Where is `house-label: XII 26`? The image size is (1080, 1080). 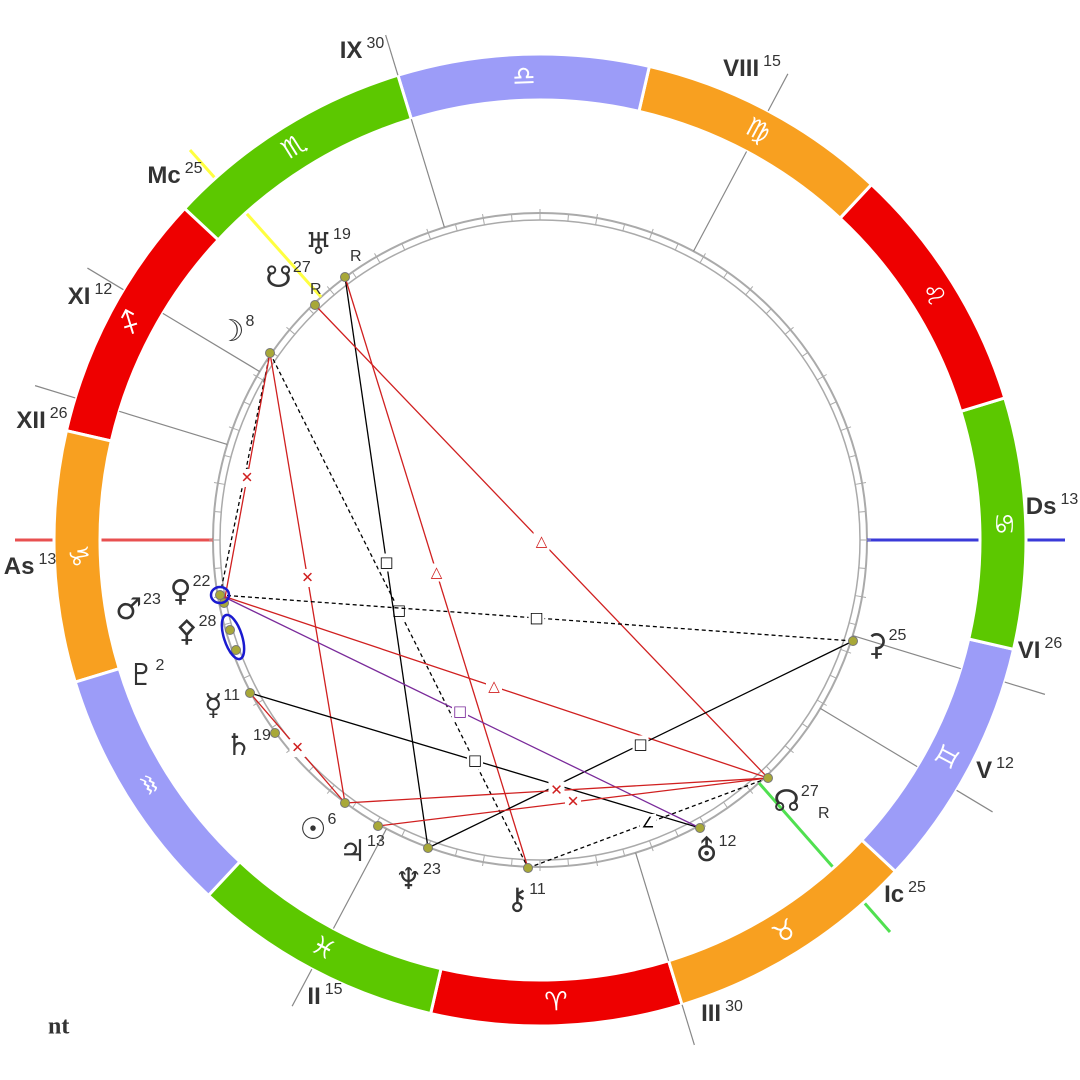 house-label: XII 26 is located at coordinates (41, 419).